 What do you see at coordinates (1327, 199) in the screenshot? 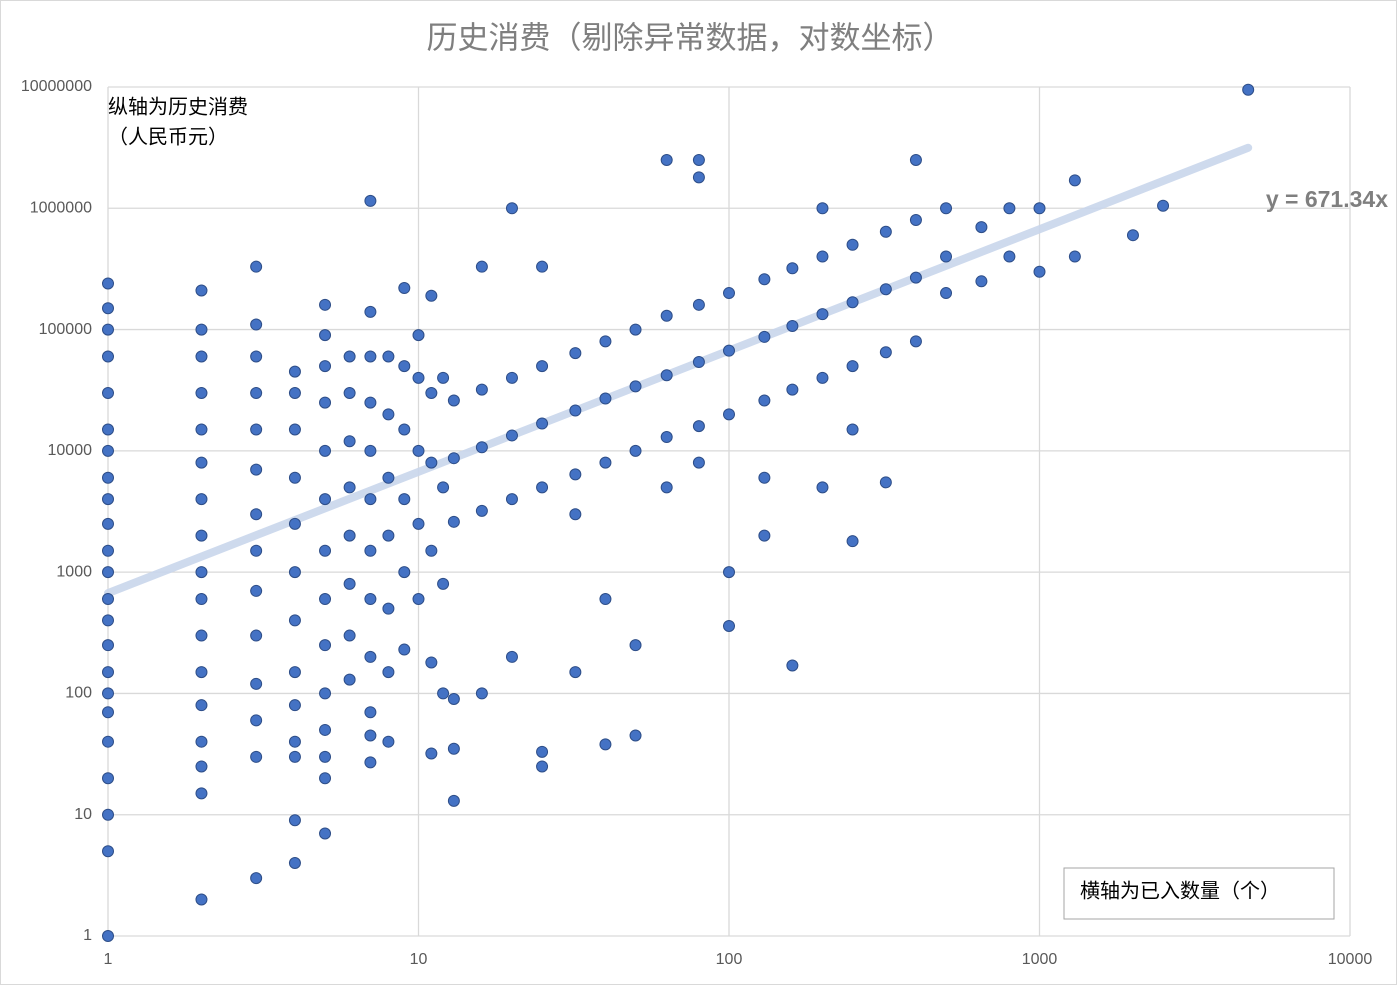
I see `trendline-label: y = 671.34x` at bounding box center [1327, 199].